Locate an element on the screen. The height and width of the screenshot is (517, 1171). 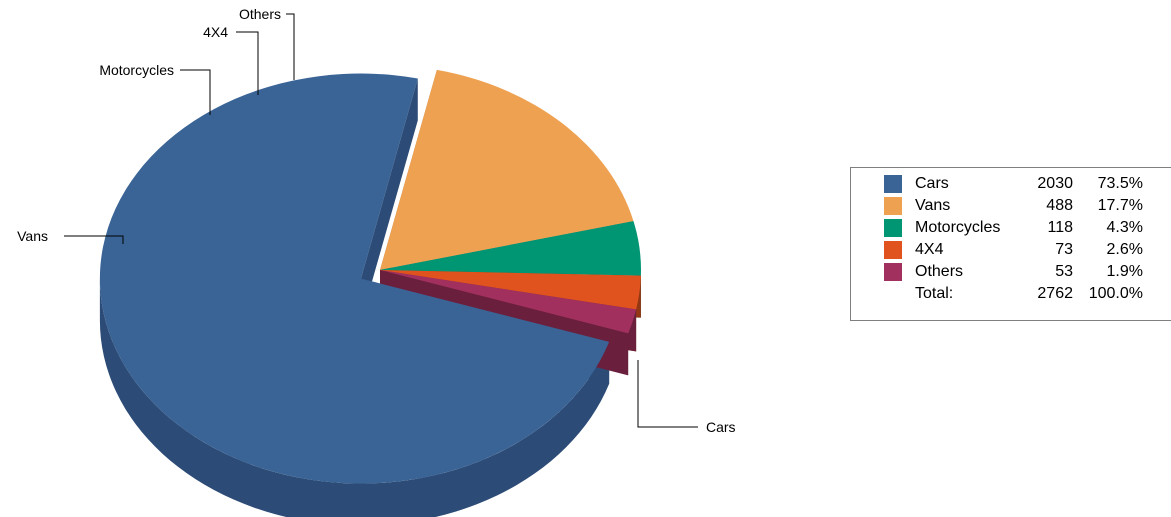
leader-others is located at coordinates (290, 46).